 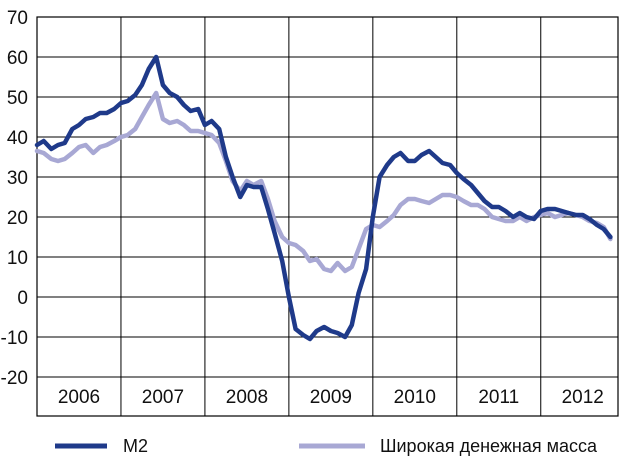 What do you see at coordinates (17, 258) in the screenshot?
I see `y-tick-label: 10` at bounding box center [17, 258].